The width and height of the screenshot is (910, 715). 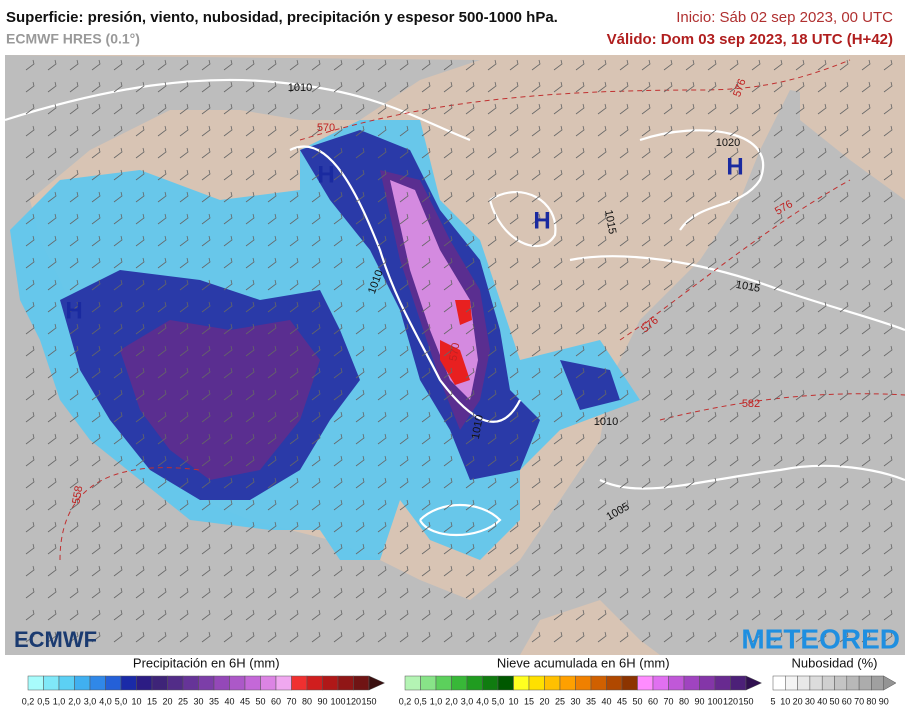 I want to click on legend-label: 20, so click(x=544, y=701).